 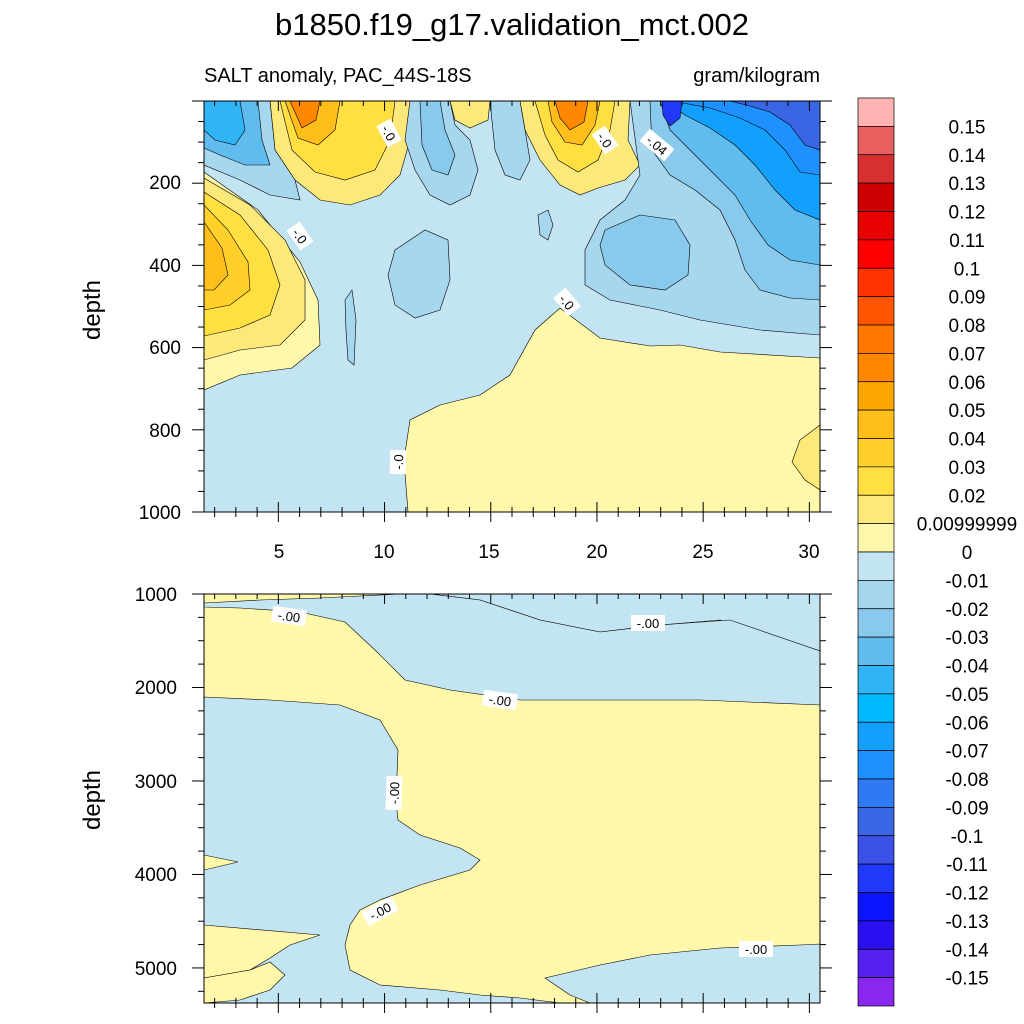 What do you see at coordinates (470, 115) in the screenshot?
I see `fill-pos-small` at bounding box center [470, 115].